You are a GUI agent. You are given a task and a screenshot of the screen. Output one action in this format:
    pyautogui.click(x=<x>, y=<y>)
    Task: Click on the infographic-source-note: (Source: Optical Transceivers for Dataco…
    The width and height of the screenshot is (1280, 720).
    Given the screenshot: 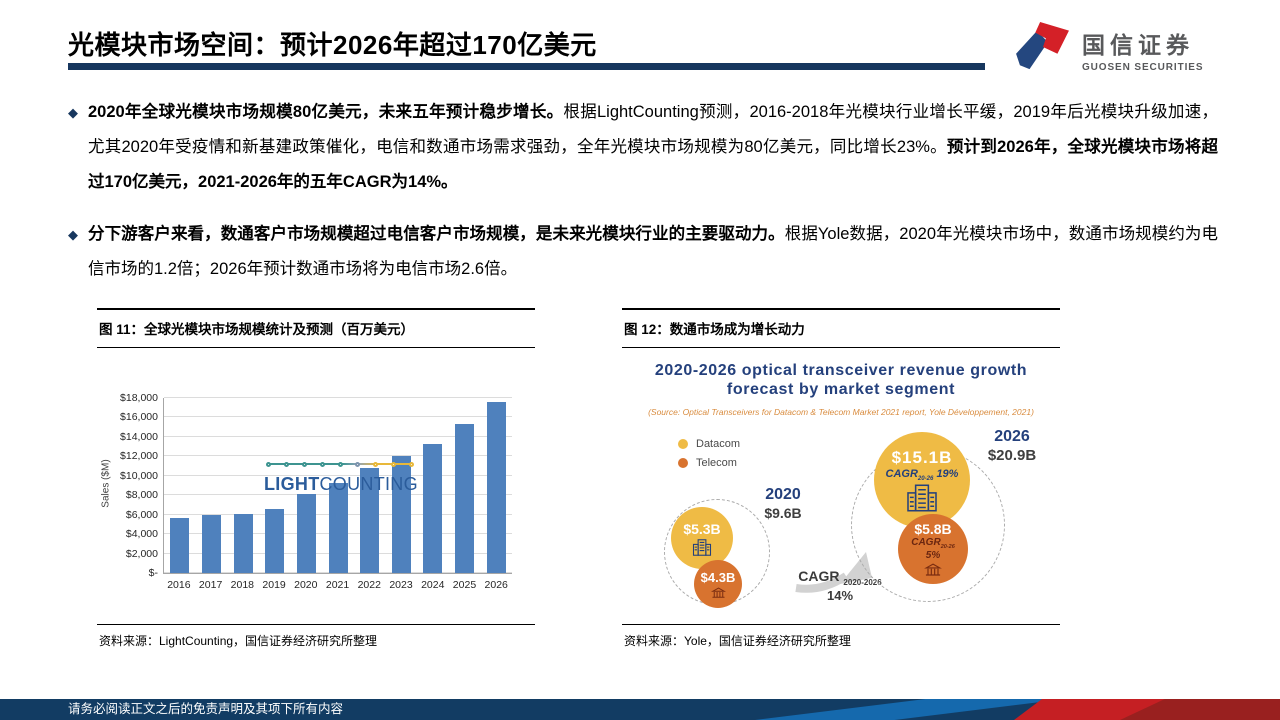 What is the action you would take?
    pyautogui.click(x=841, y=412)
    